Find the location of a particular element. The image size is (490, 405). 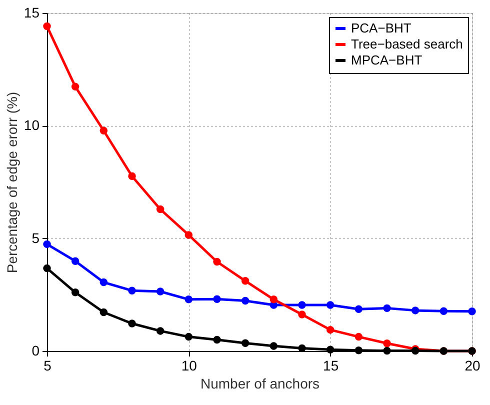

y-tick-label: 10 is located at coordinates (32, 125).